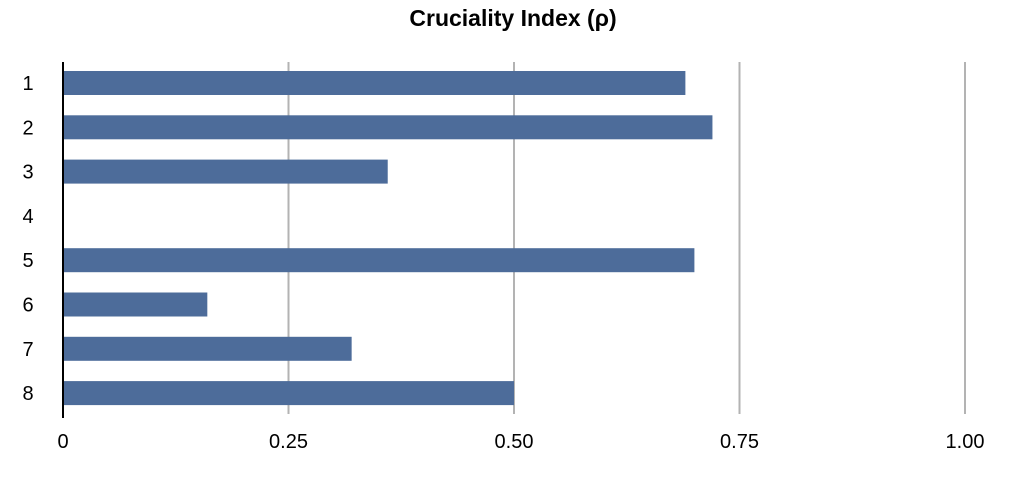 This screenshot has width=1025, height=484. What do you see at coordinates (288, 442) in the screenshot?
I see `x-tick-label: 0.25` at bounding box center [288, 442].